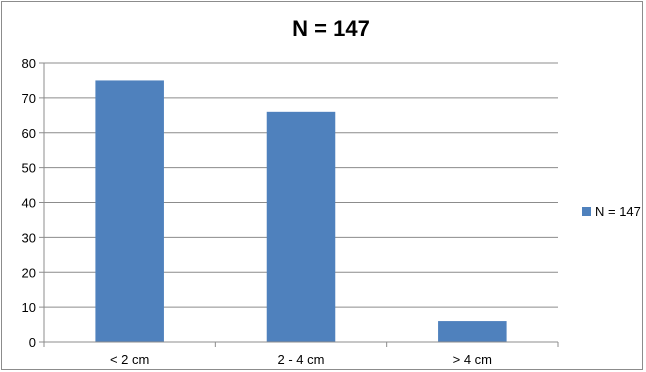  I want to click on y-tick-label: 10, so click(29, 307).